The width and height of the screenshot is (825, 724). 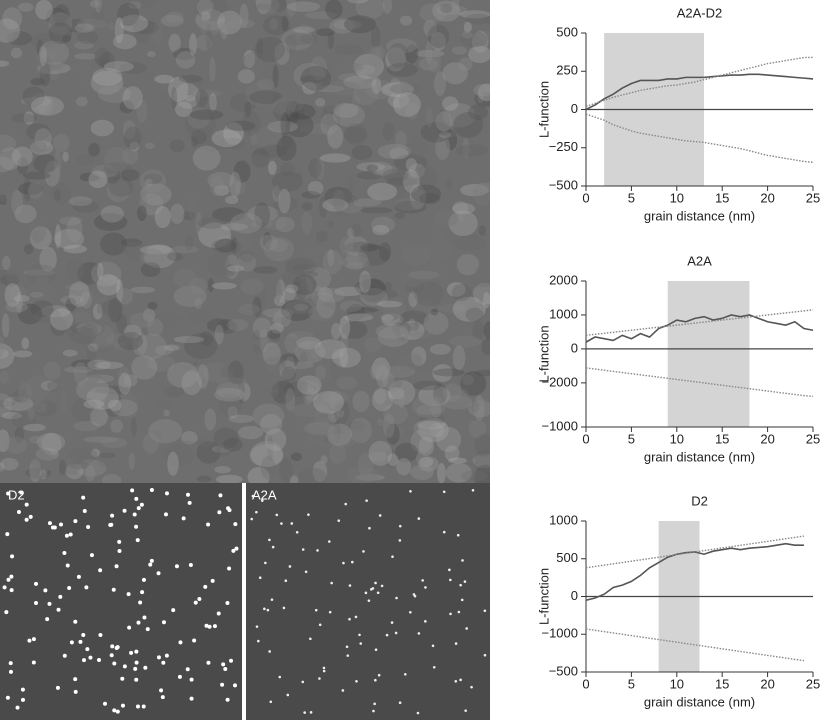 I want to click on x-tick-label: 0, so click(x=585, y=683).